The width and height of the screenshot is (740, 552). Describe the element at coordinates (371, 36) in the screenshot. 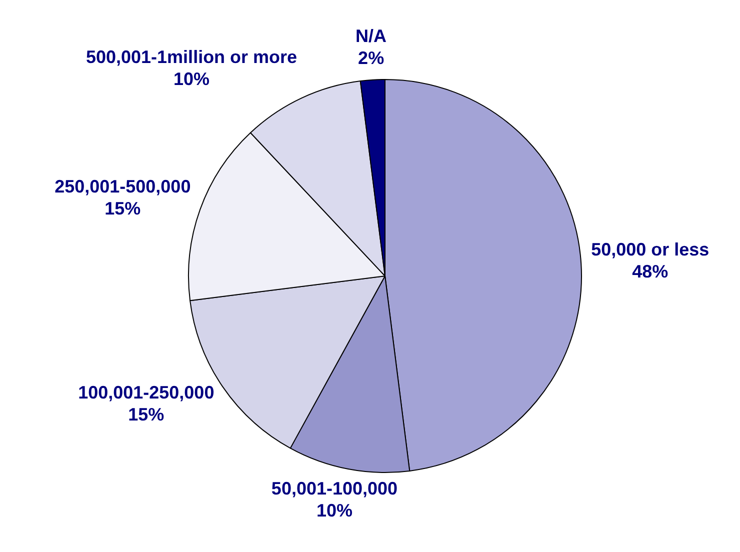

I see `slice-label: N/A` at that location.